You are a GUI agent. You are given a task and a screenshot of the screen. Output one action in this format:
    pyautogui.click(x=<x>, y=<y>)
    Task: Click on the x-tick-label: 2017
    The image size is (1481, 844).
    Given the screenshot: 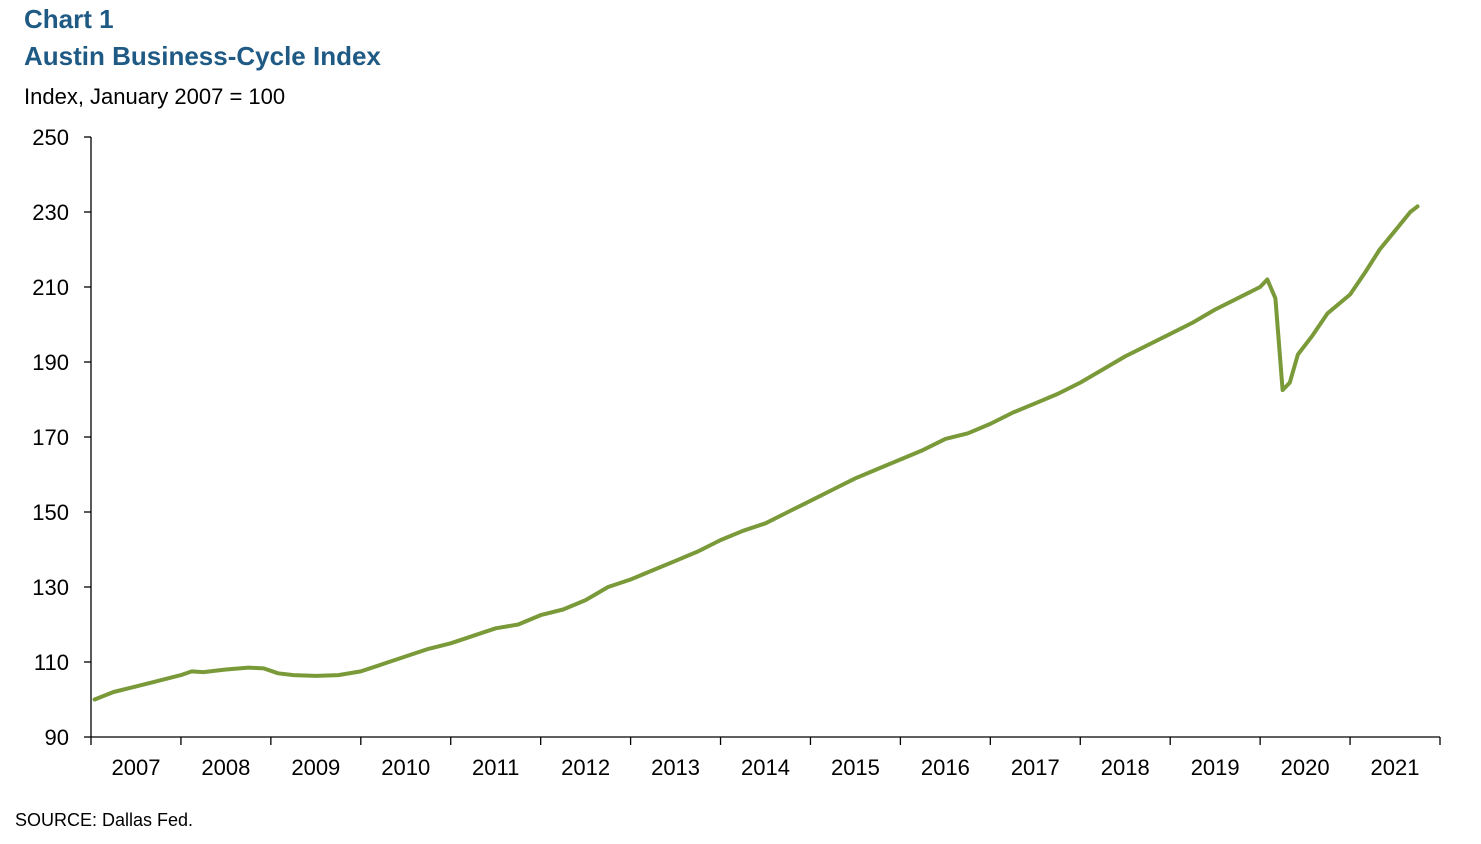 What is the action you would take?
    pyautogui.click(x=1035, y=767)
    